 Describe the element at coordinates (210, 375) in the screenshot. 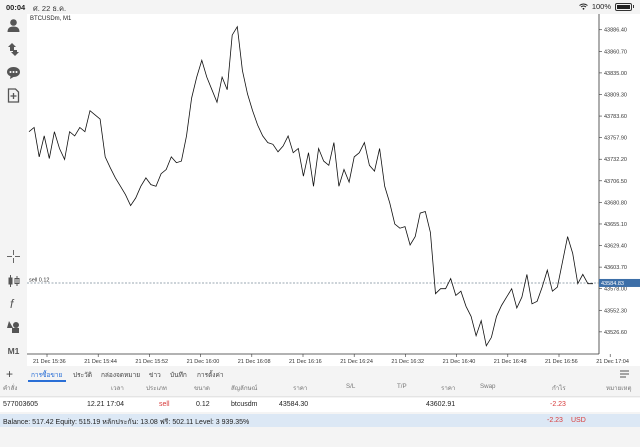

I see `tab-settings: การตั้งค่า` at that location.